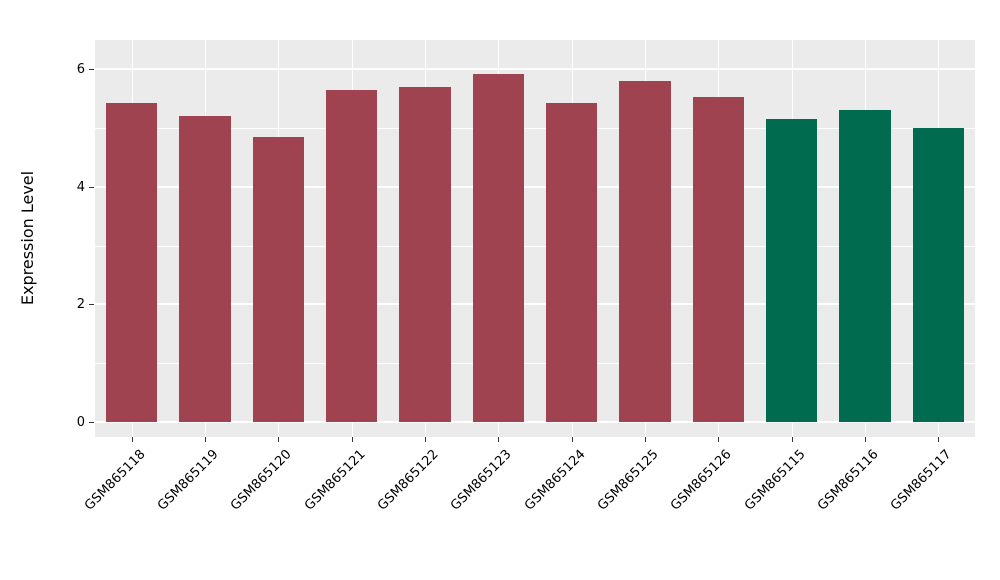  I want to click on y-tick-label-6: 6, so click(80, 70).